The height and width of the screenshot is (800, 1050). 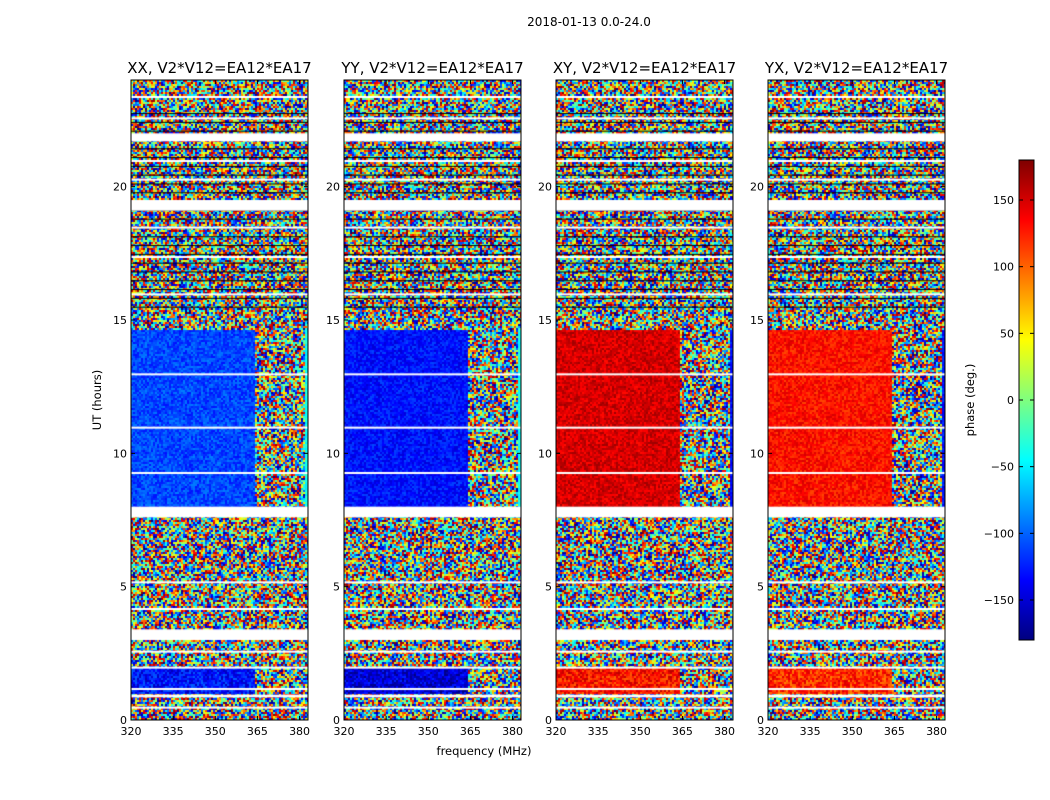 I want to click on panel-4-frame, so click(x=856, y=400).